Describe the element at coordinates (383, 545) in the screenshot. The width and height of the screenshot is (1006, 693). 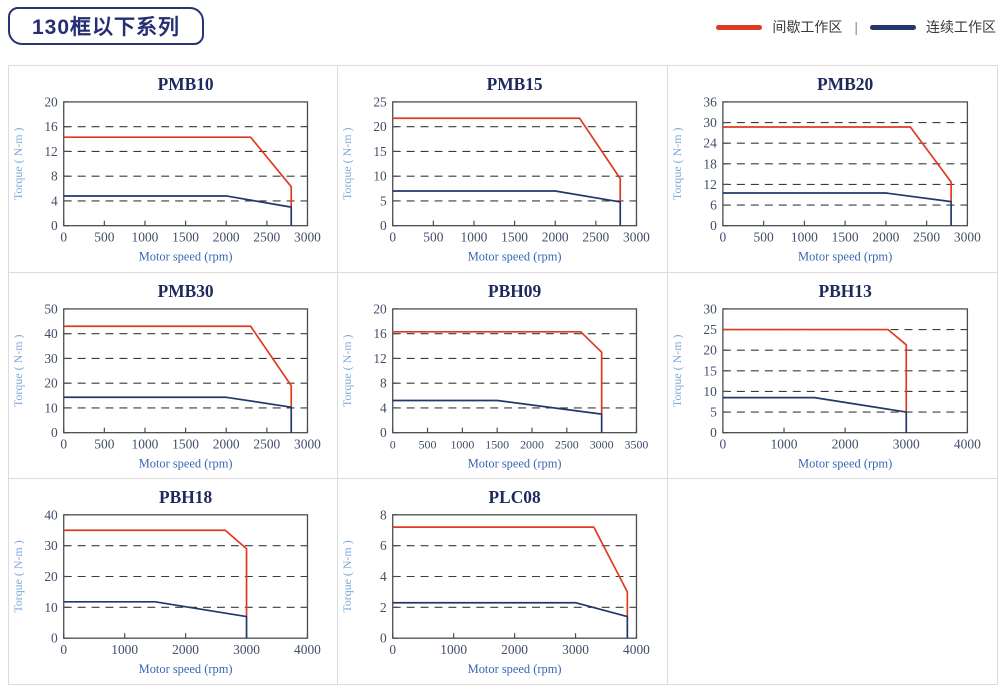
I see `y-tick-label: 6` at that location.